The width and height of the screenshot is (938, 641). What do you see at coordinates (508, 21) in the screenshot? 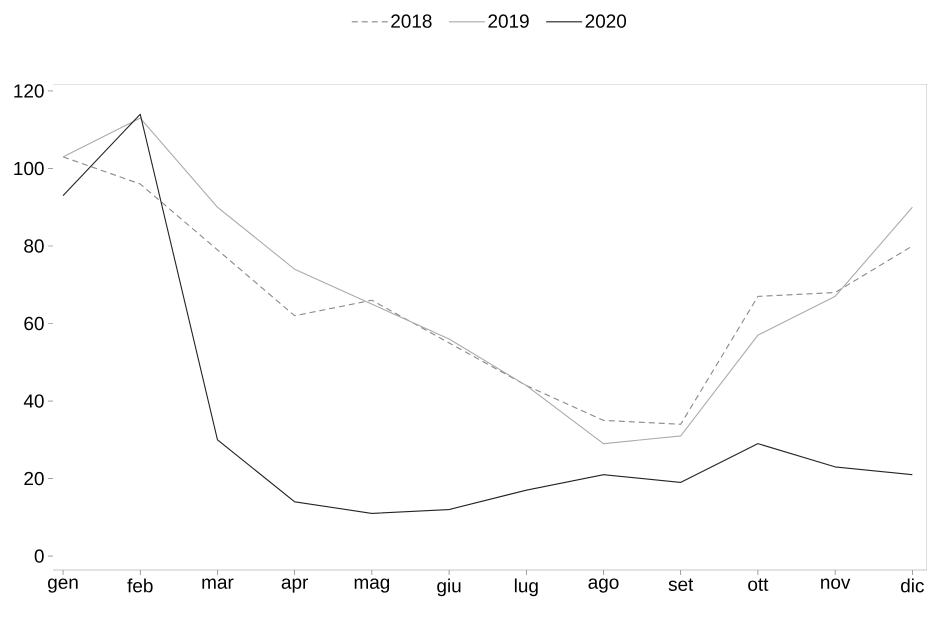
I see `legend-label: 2019` at bounding box center [508, 21].